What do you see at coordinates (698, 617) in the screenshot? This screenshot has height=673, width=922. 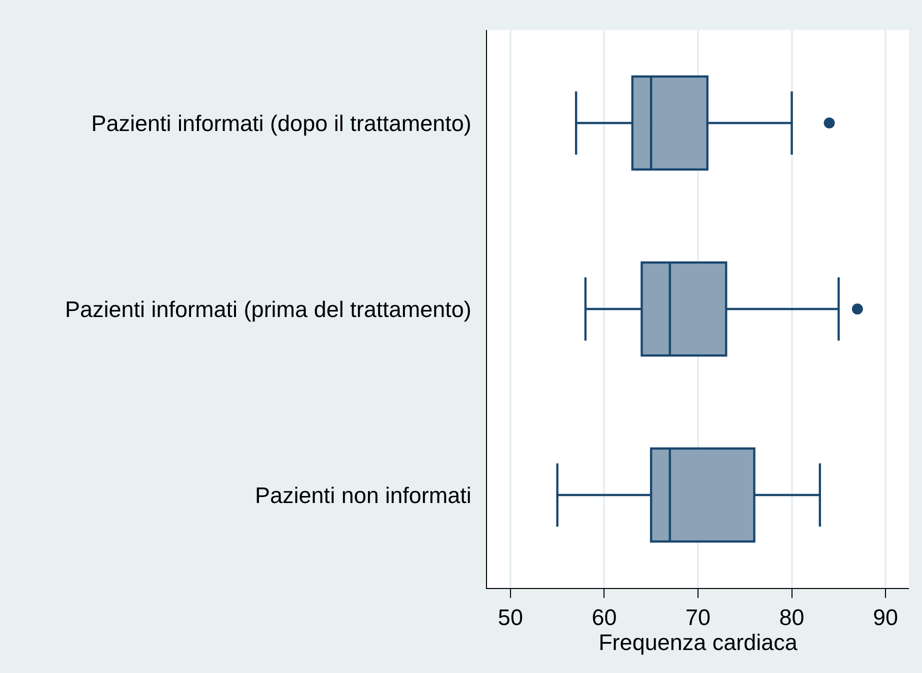 I see `x-tick-label: 70` at bounding box center [698, 617].